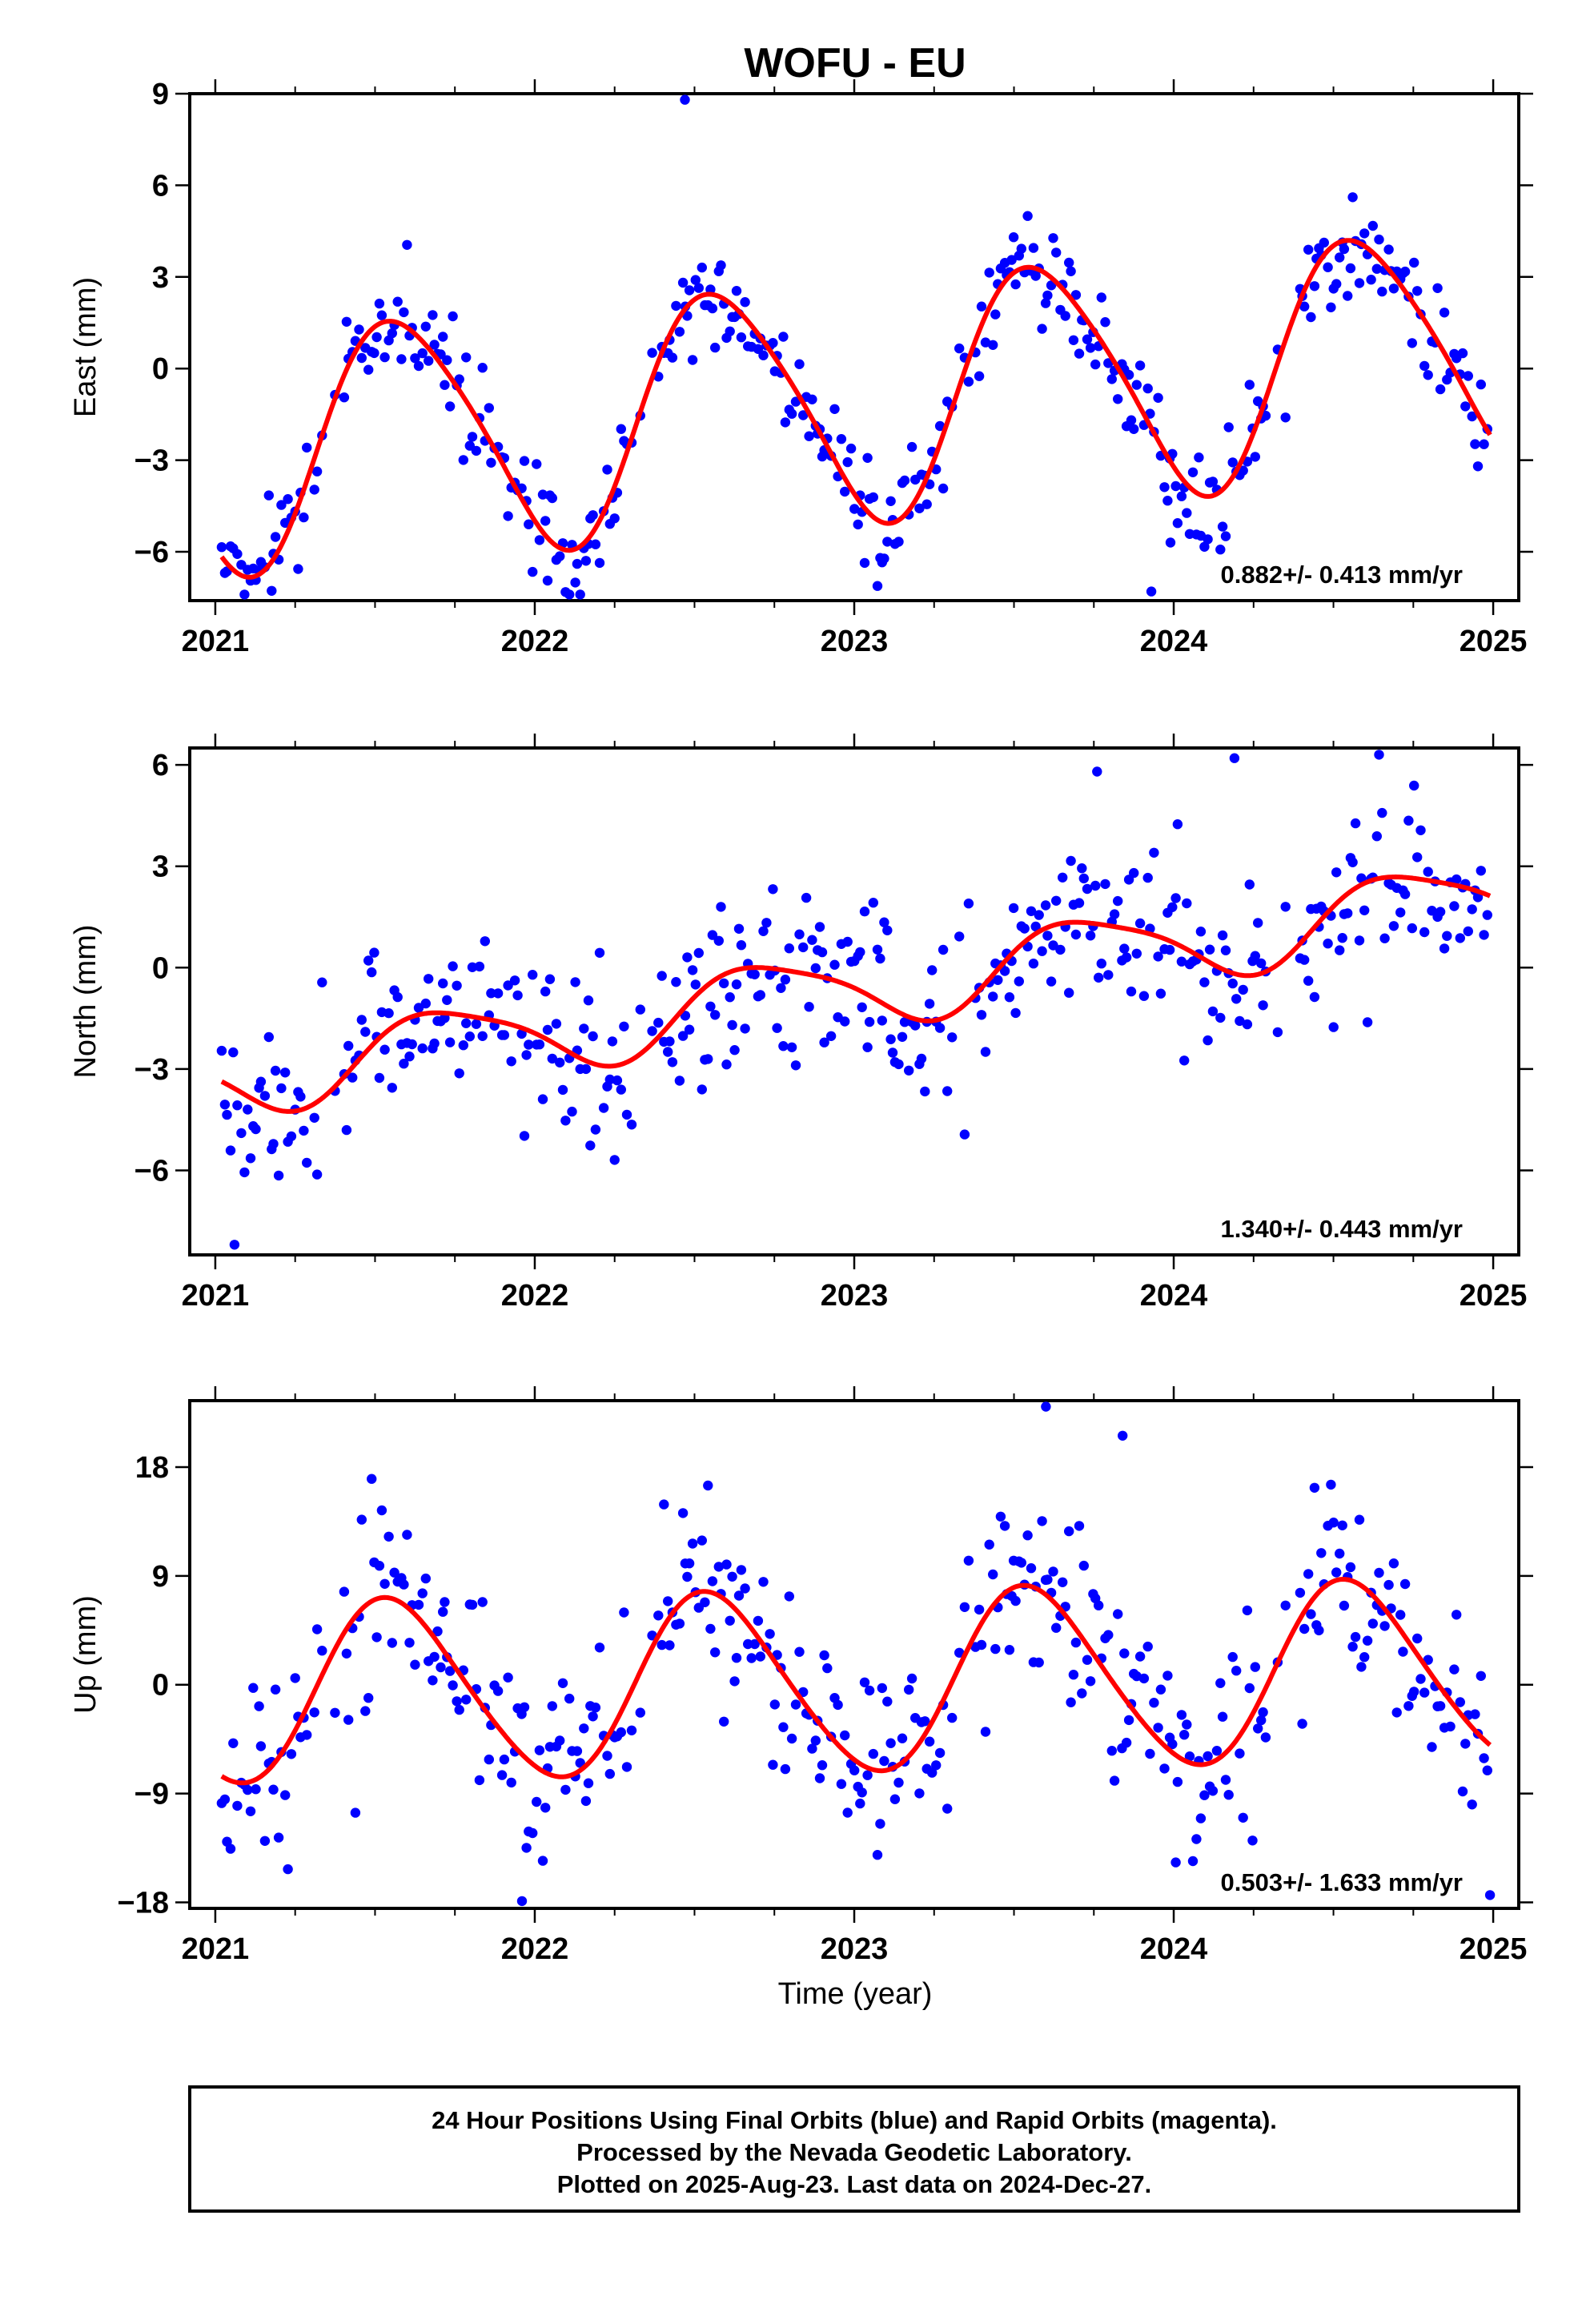 The image size is (1582, 2324). Describe the element at coordinates (535, 641) in the screenshot. I see `x-tick-label: 2022` at that location.